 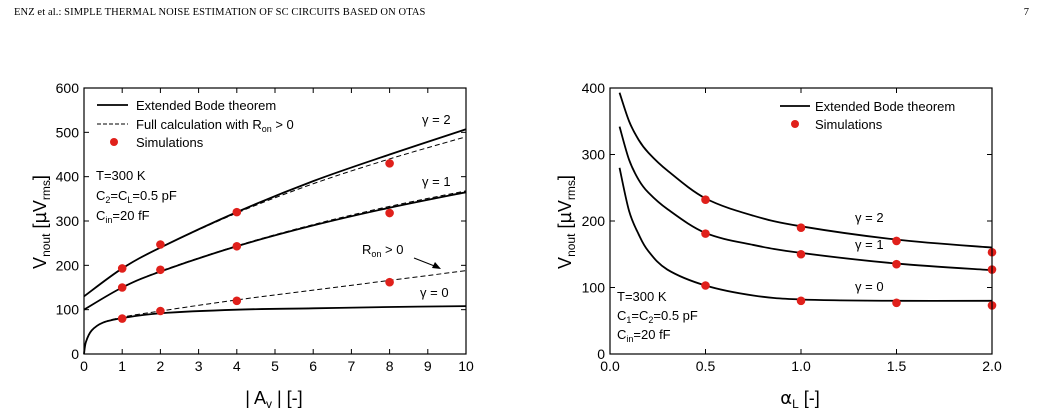 I want to click on y-tick-label: 600, so click(x=68, y=88).